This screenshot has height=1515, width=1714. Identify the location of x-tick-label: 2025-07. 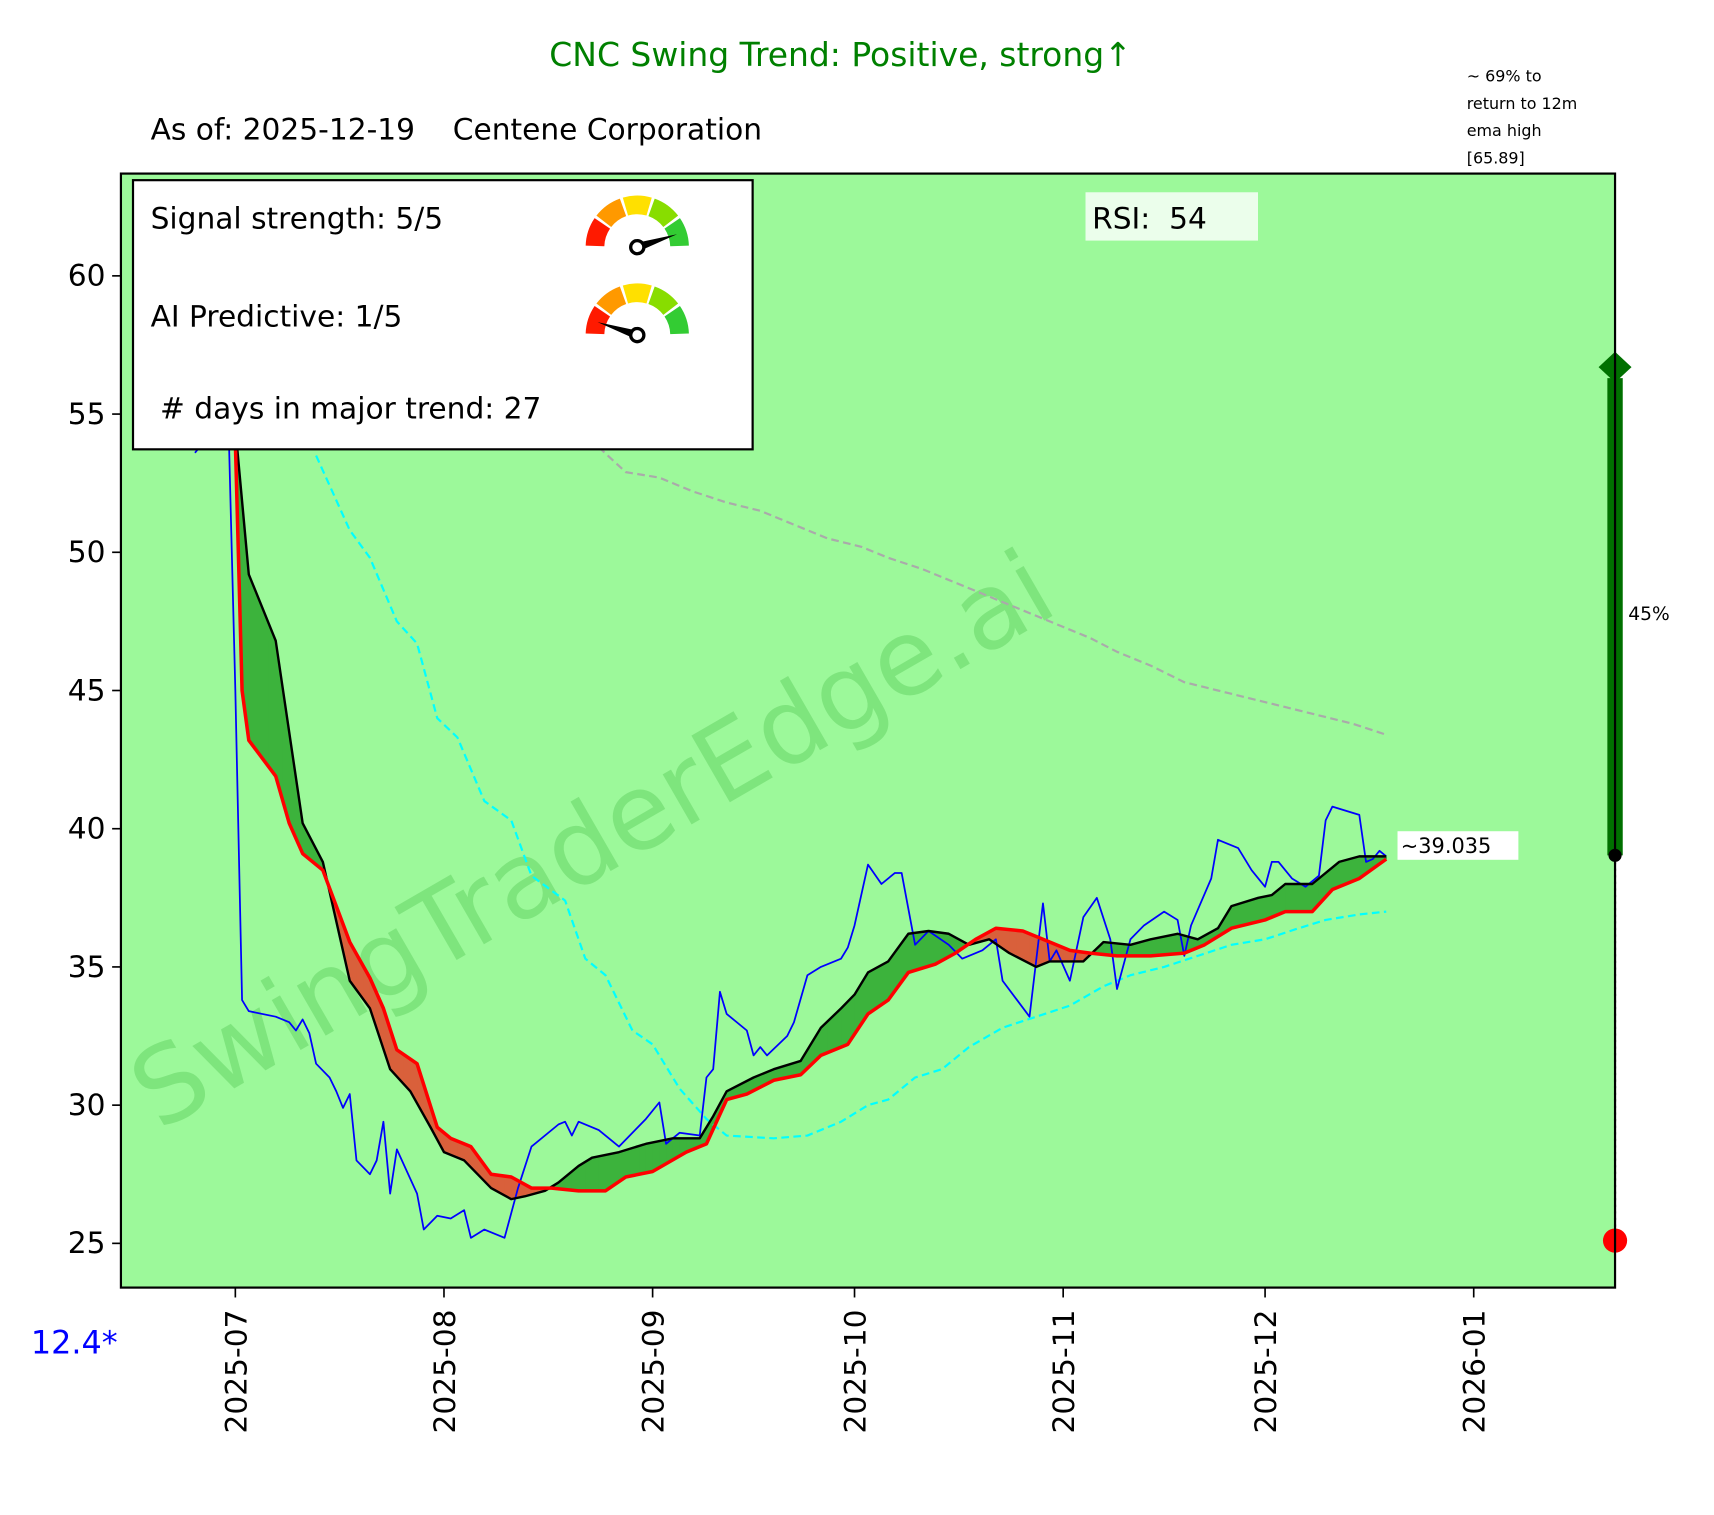
(235, 1372).